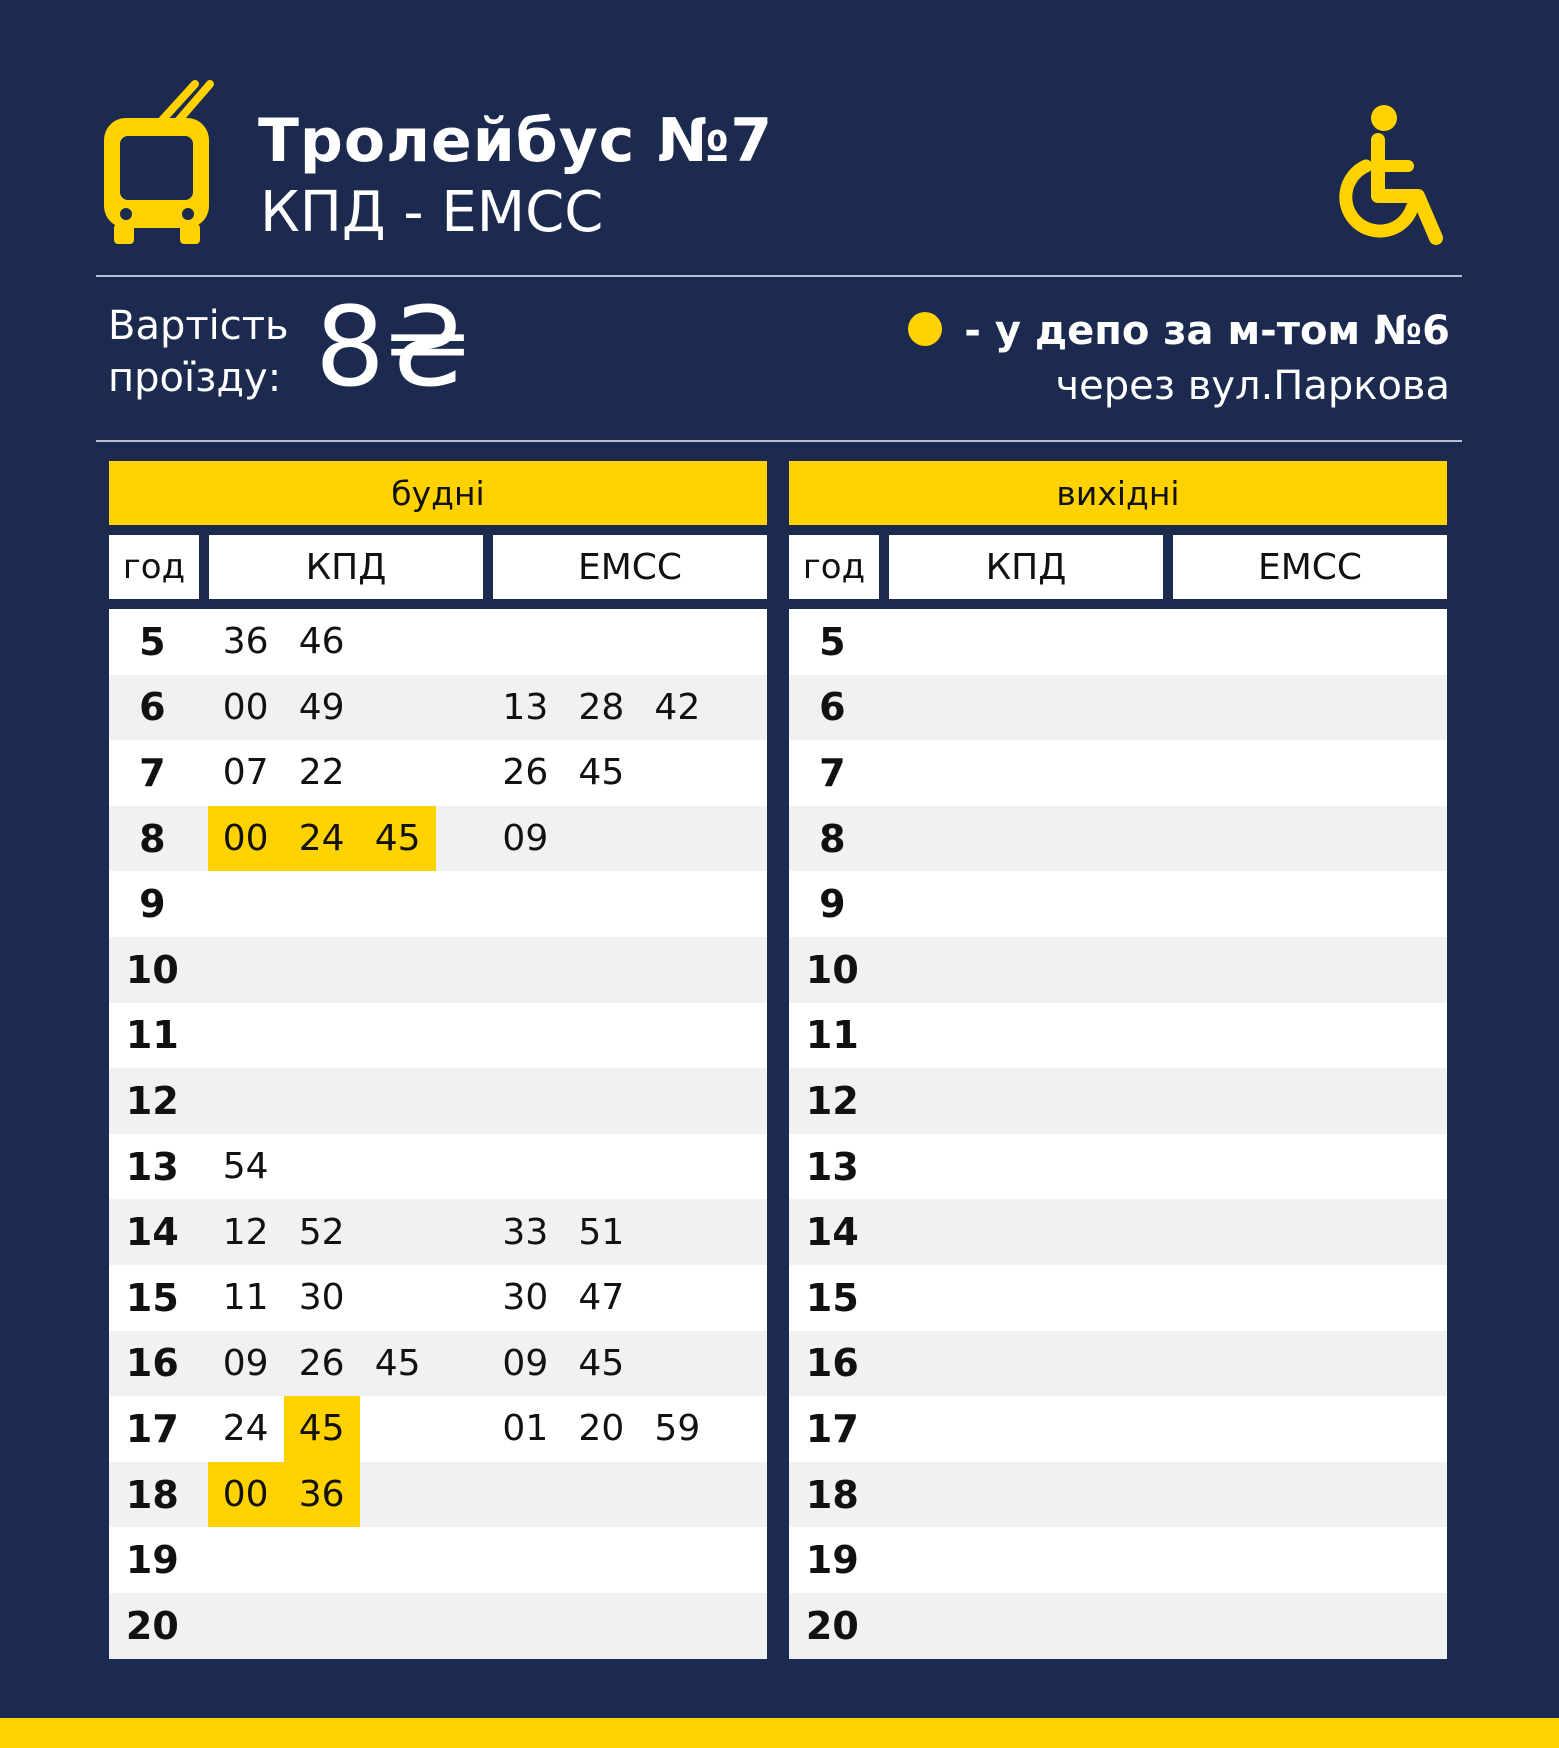 The image size is (1559, 1748). I want to click on table-row: 8, so click(1118, 838).